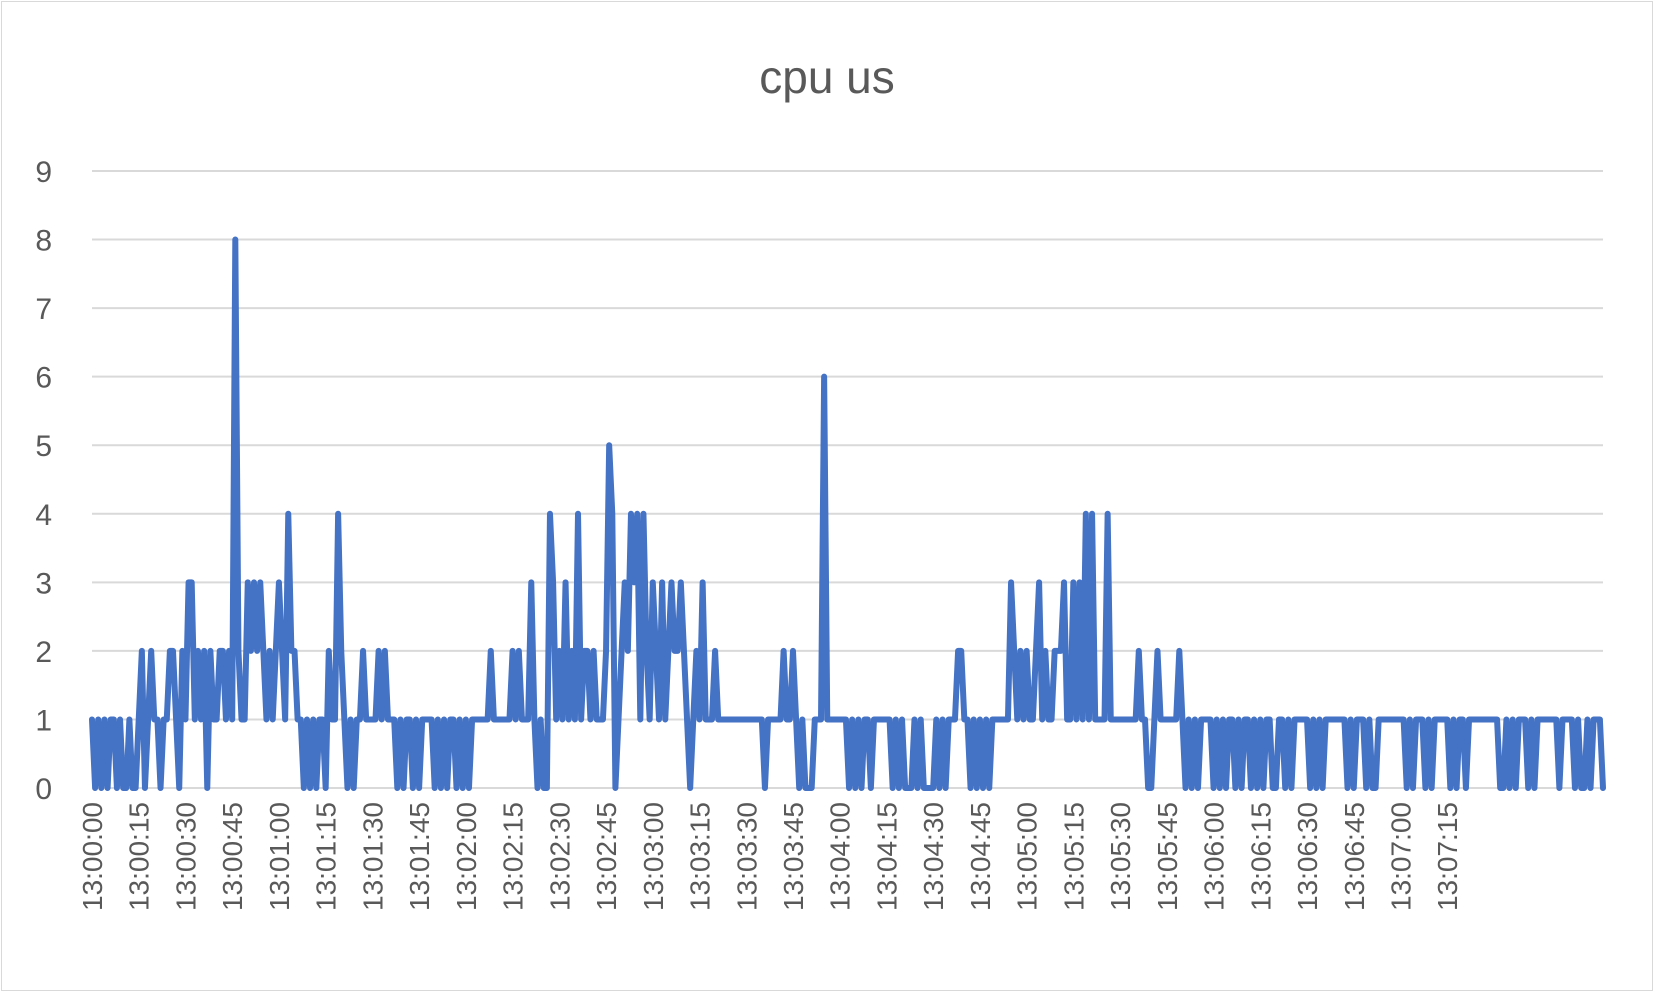 The width and height of the screenshot is (1654, 992). I want to click on y-tick-label: 8, so click(43, 241).